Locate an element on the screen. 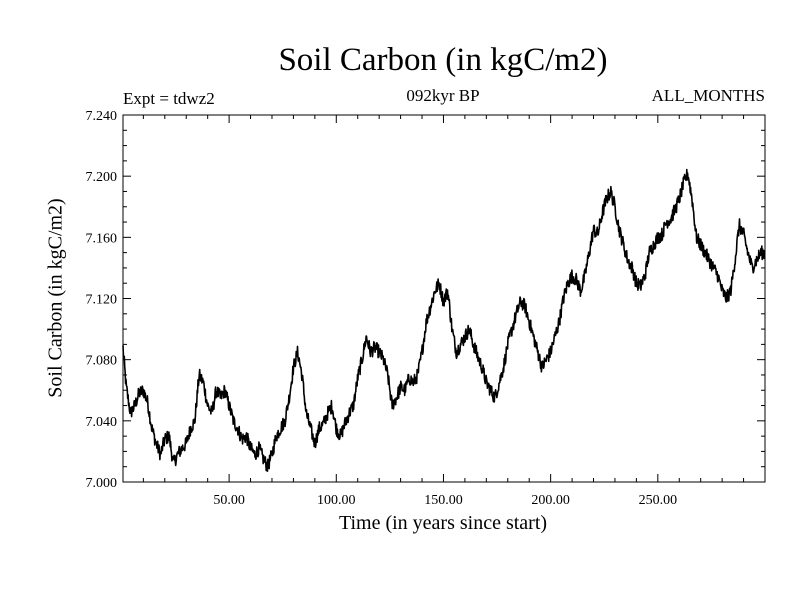  x-tick-label: 100.00 is located at coordinates (336, 500).